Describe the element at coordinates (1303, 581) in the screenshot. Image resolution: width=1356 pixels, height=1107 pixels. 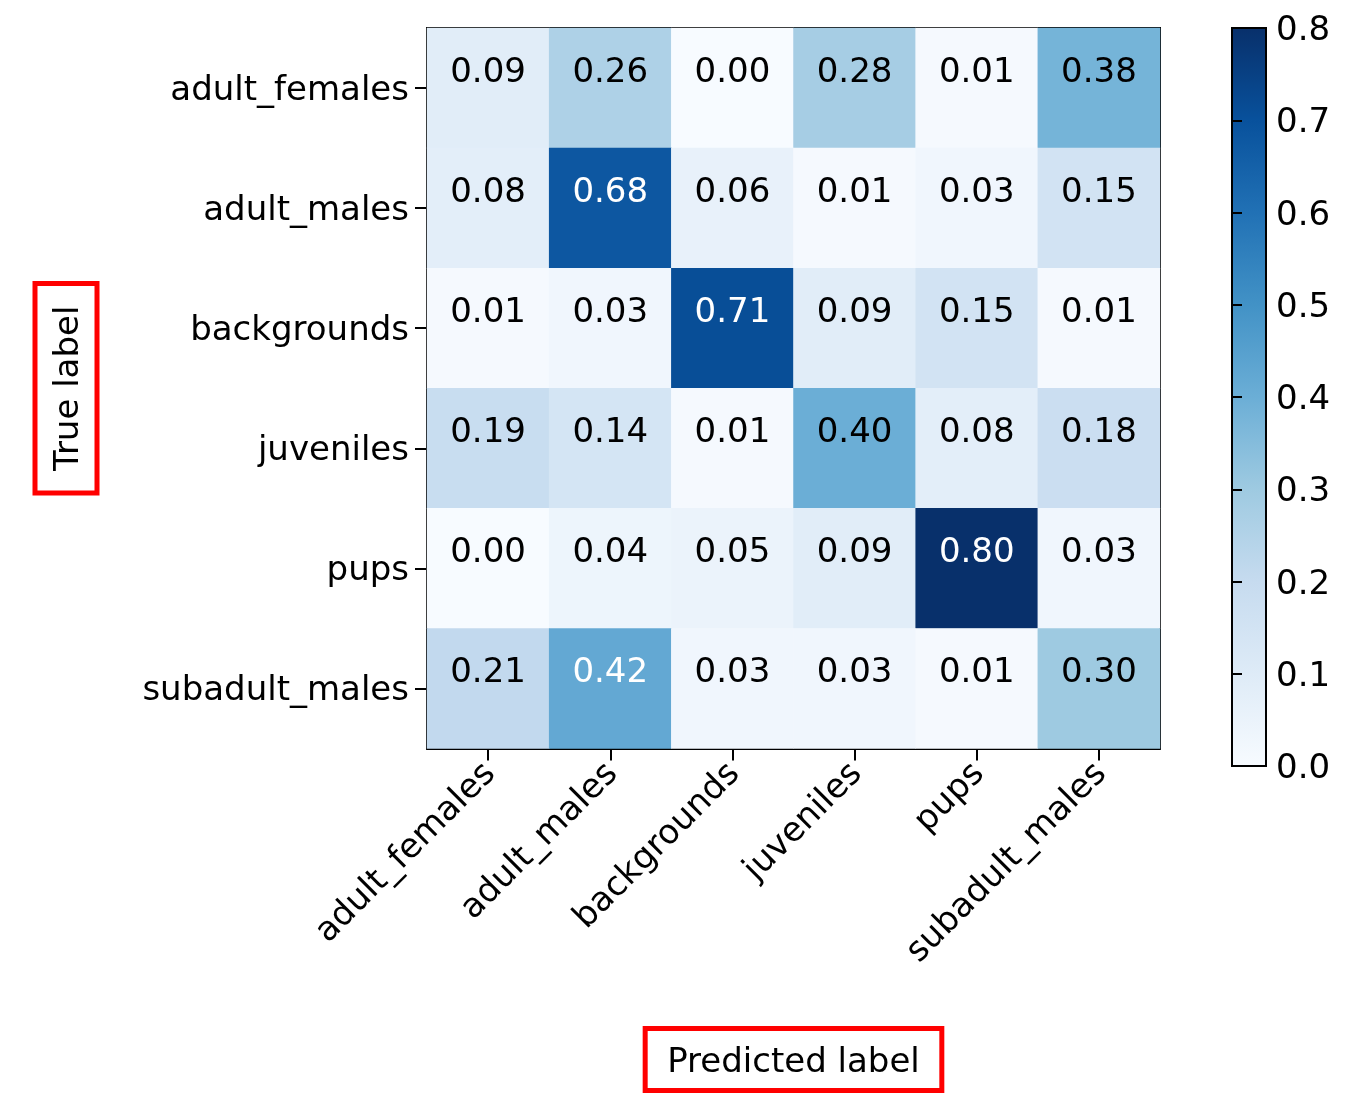
I see `color-bar-label: 0.2` at that location.